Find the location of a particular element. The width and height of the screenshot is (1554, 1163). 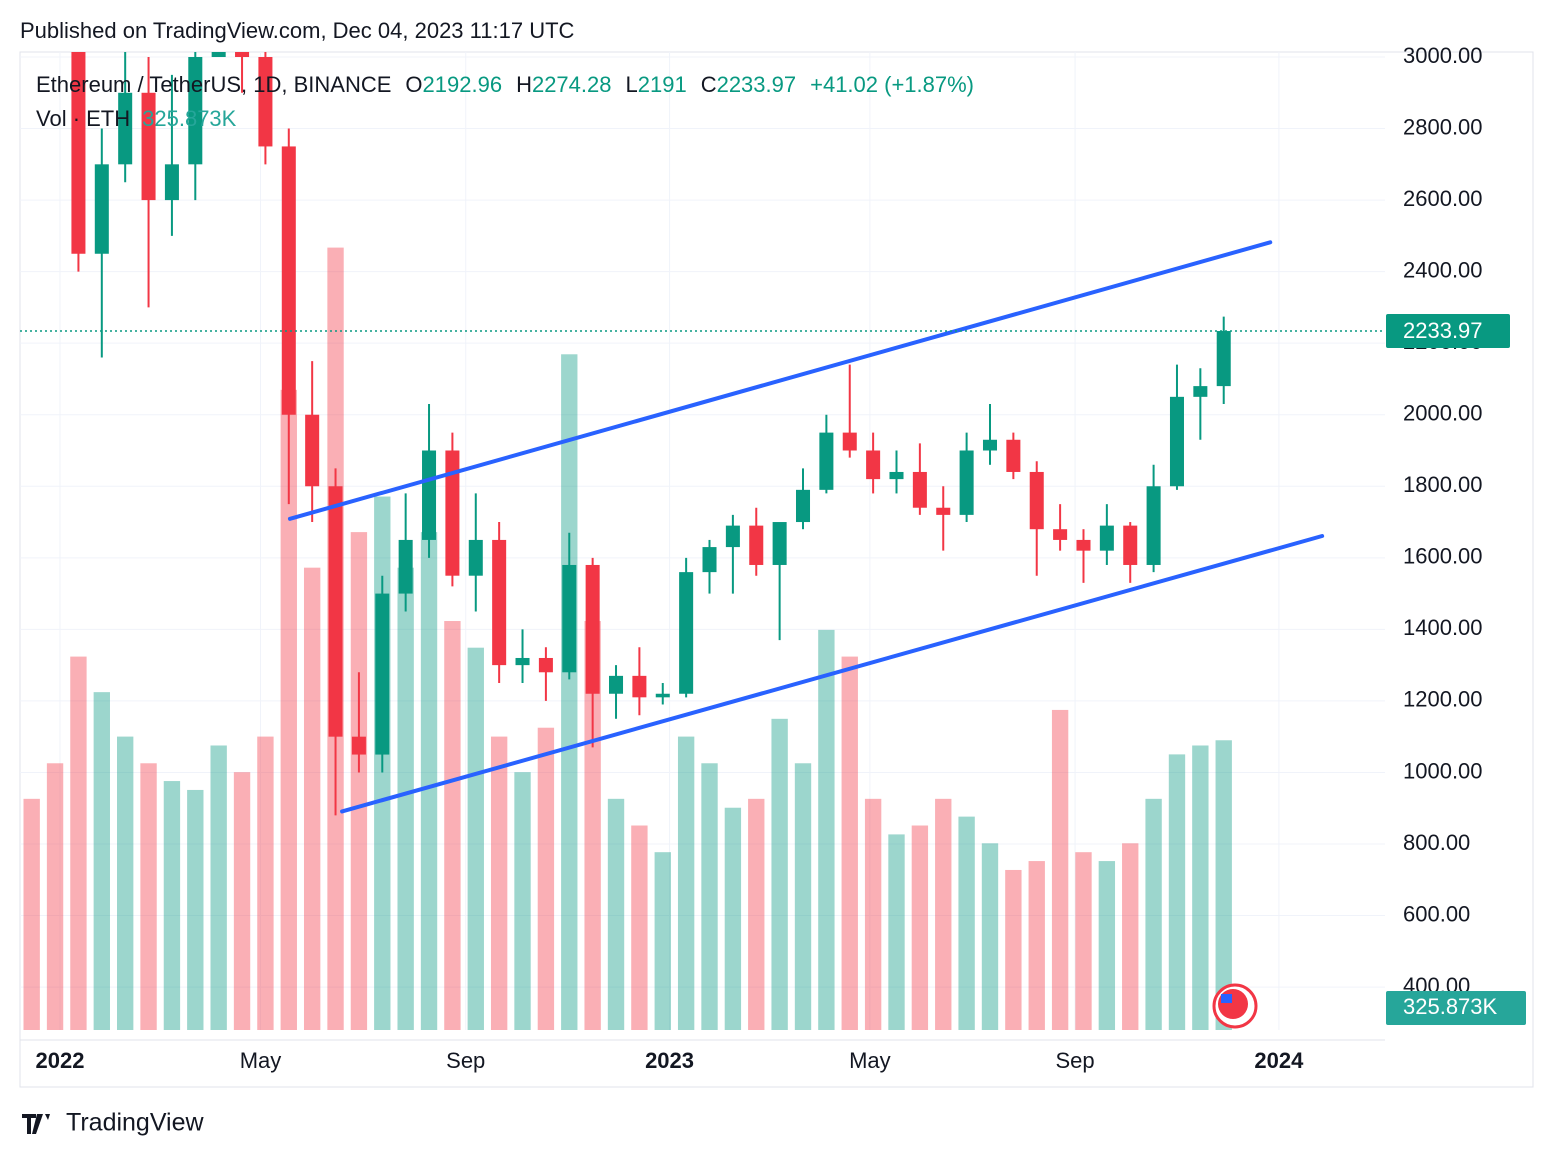

y-tick-label: 1000.00 is located at coordinates (1443, 770).